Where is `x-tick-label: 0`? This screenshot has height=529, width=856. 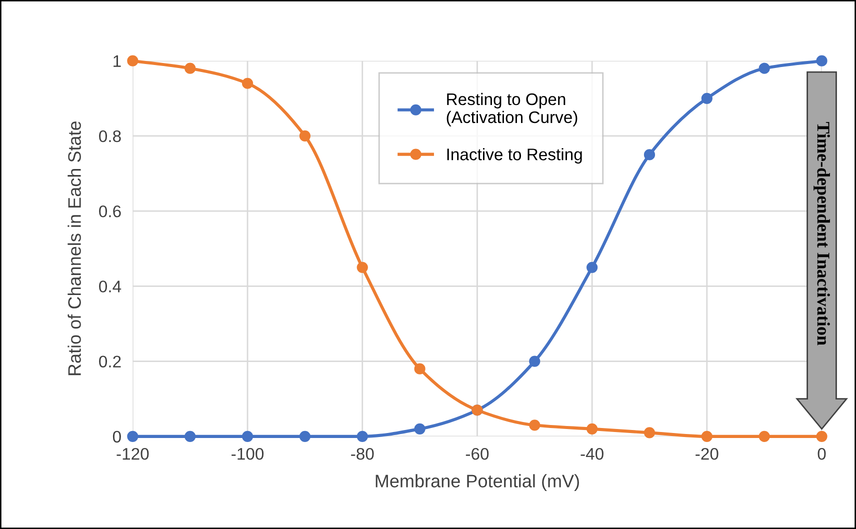
x-tick-label: 0 is located at coordinates (822, 454).